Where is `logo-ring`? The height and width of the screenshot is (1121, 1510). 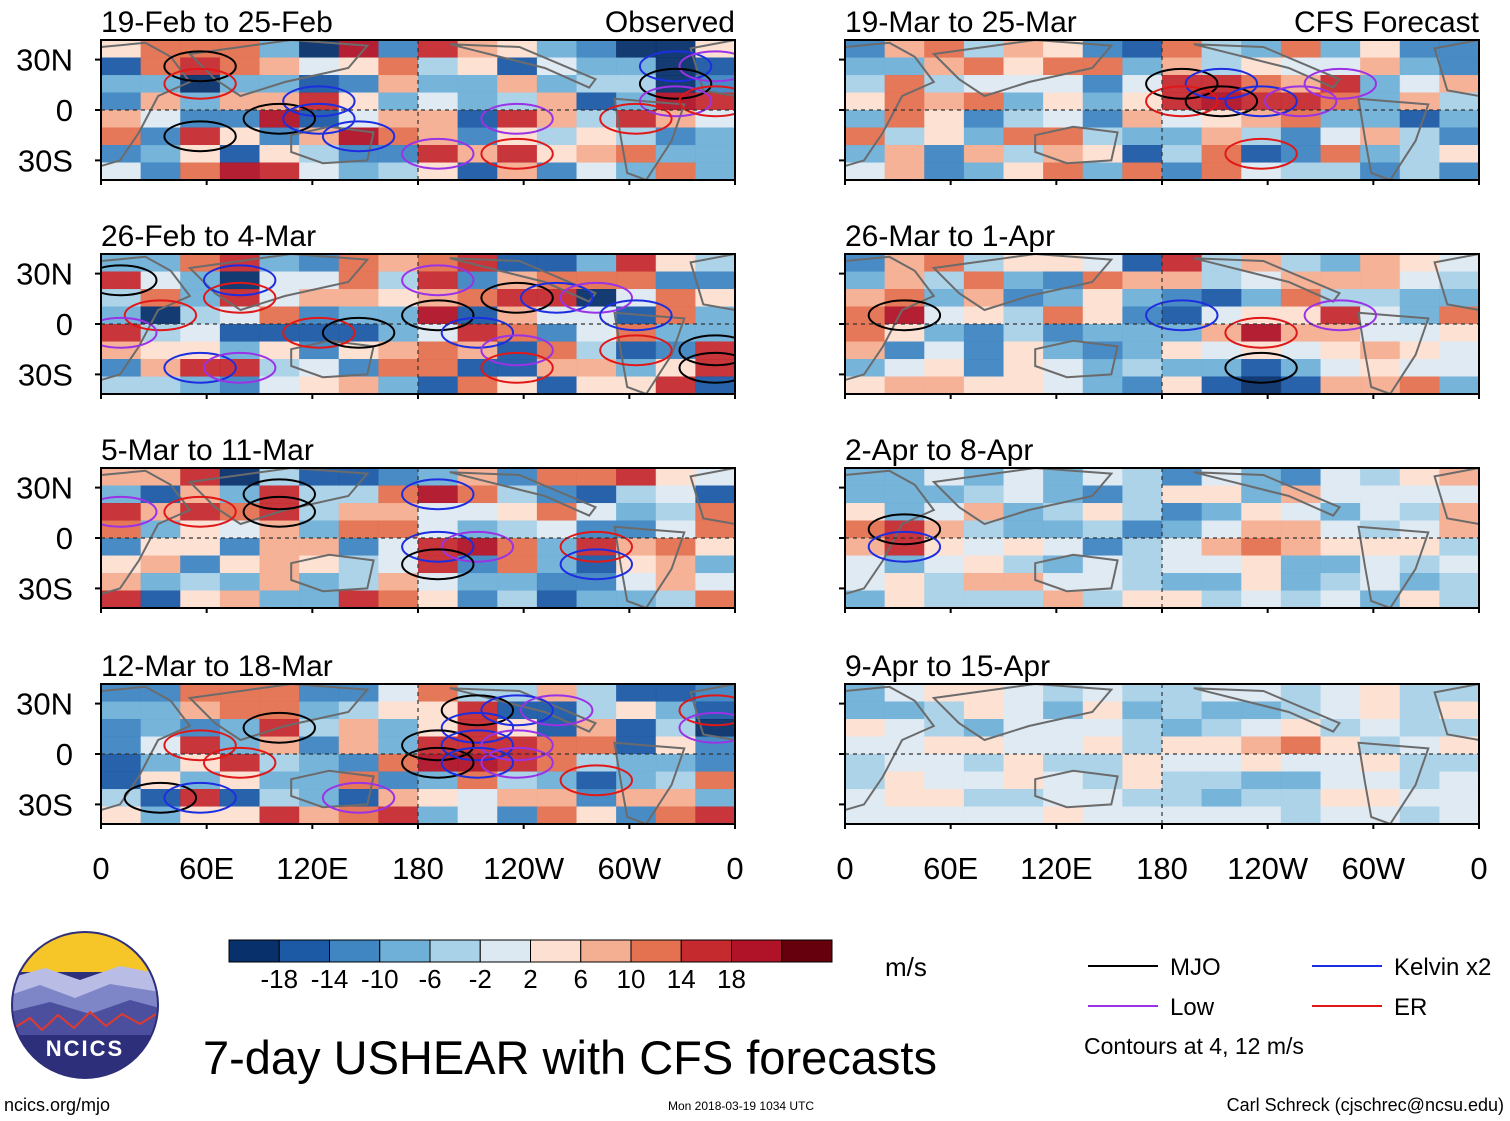 logo-ring is located at coordinates (85, 1005).